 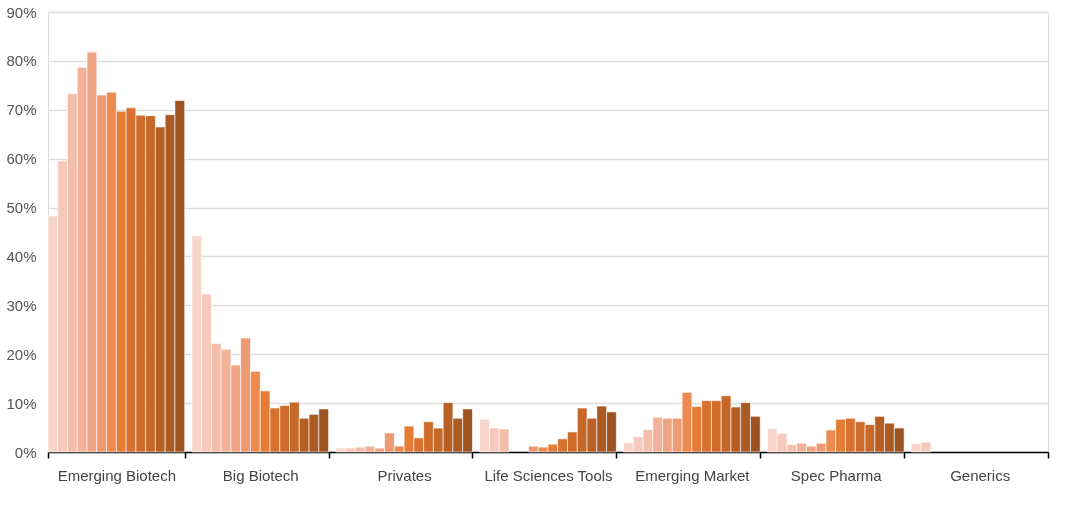 What do you see at coordinates (21, 354) in the screenshot?
I see `y-tick-label: 20%` at bounding box center [21, 354].